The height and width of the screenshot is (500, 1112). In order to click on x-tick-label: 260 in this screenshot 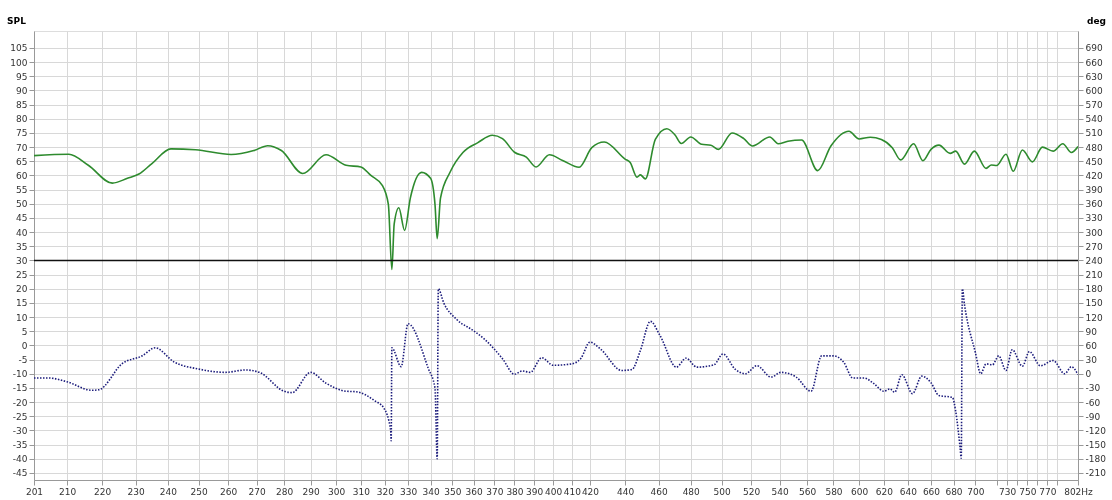, I will do `click(229, 491)`.